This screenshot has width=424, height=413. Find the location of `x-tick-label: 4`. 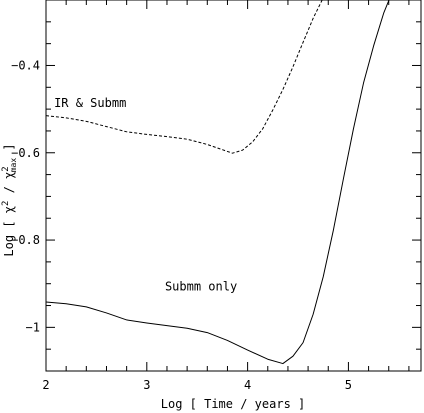

x-tick-label: 4 is located at coordinates (247, 385).